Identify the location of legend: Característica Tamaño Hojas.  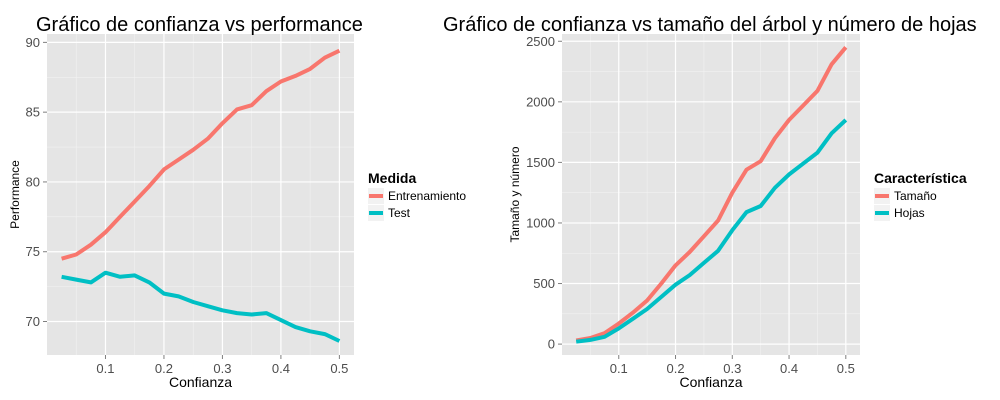
(920, 195).